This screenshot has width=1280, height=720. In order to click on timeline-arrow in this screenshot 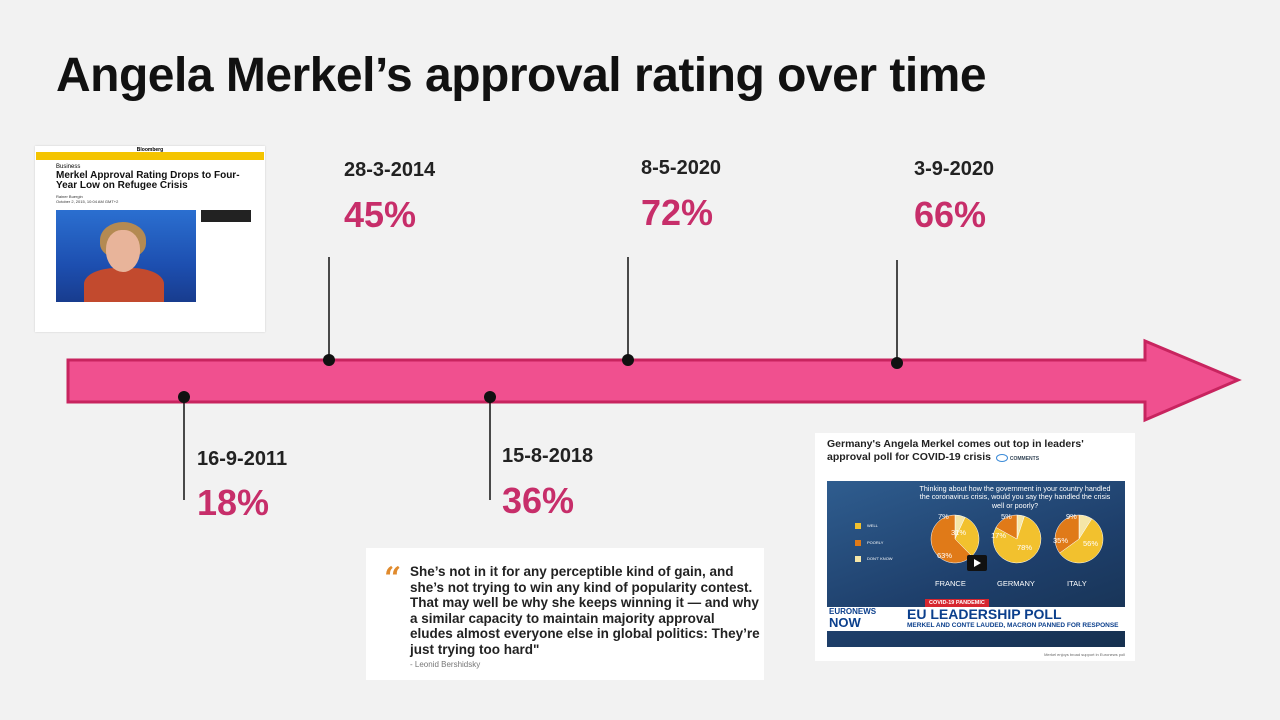, I will do `click(654, 380)`.